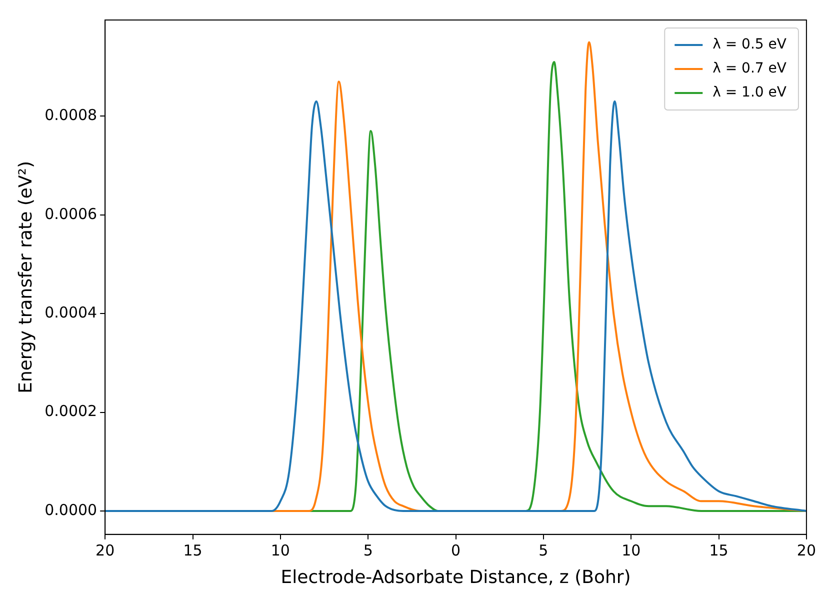 This screenshot has width=827, height=605. Describe the element at coordinates (71, 411) in the screenshot. I see `y-tick-label: 0.0002` at that location.